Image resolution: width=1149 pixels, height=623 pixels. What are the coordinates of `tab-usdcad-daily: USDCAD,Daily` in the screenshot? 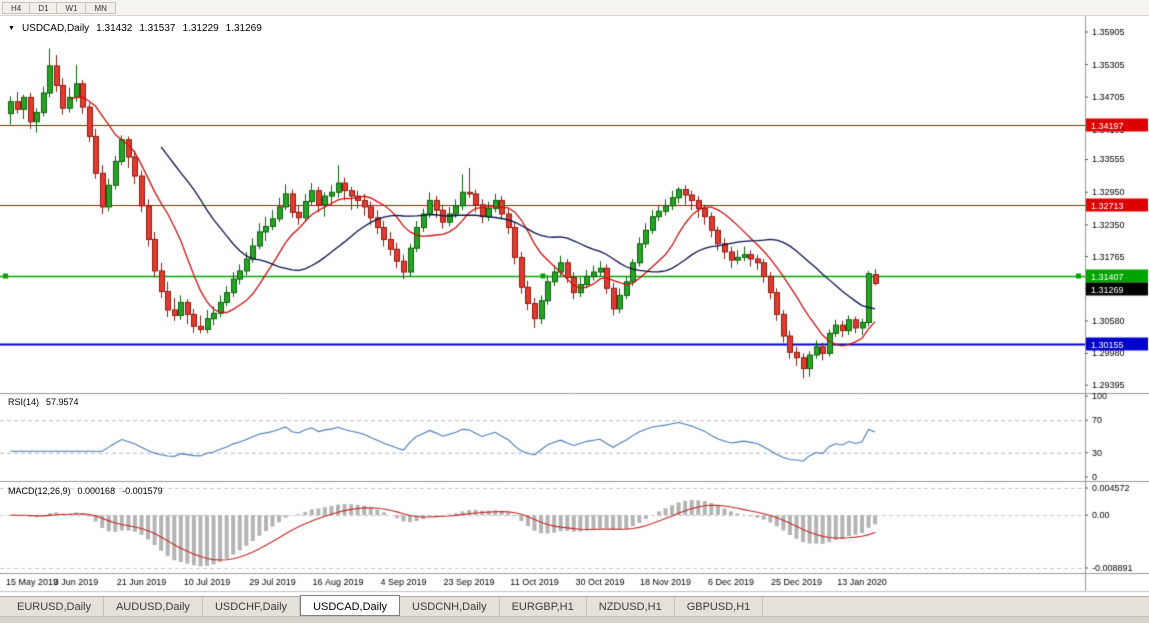 It's located at (350, 605).